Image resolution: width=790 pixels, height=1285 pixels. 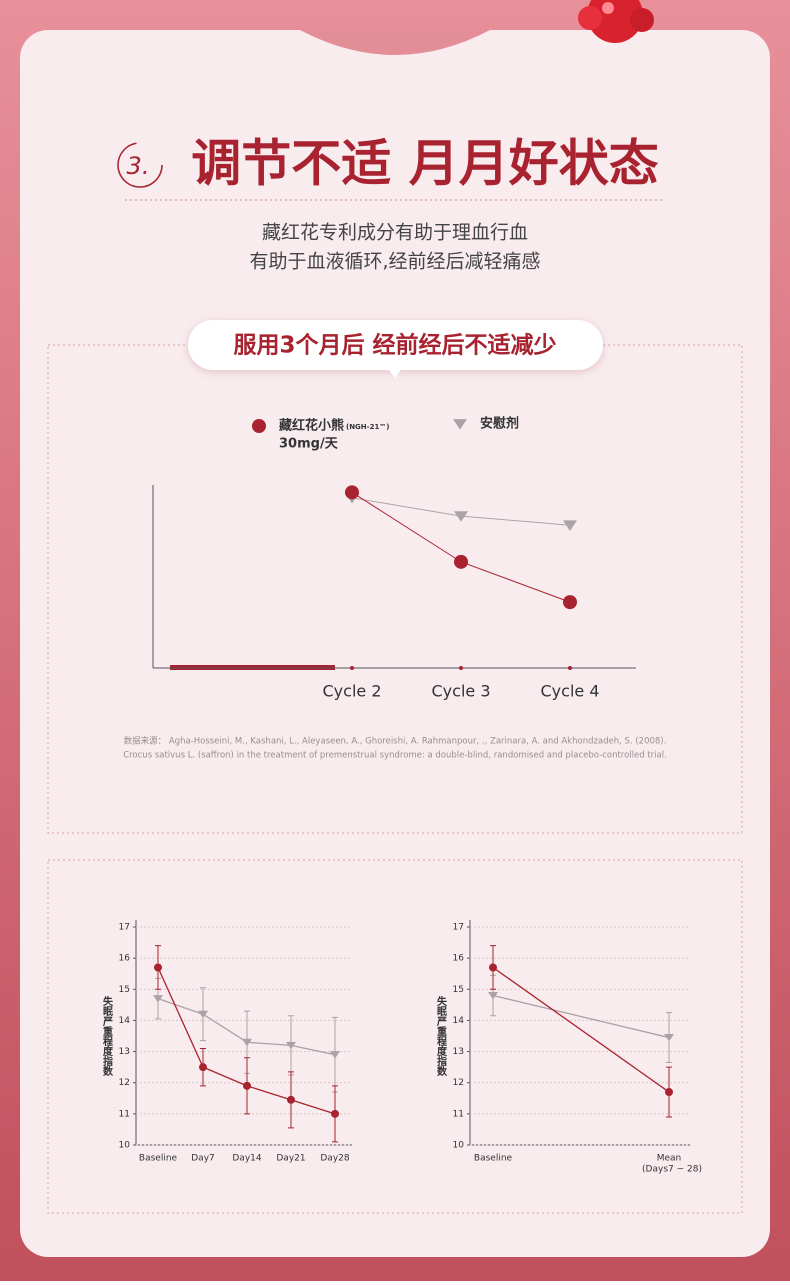 I want to click on legend-tag: (NGH-21™), so click(x=368, y=427).